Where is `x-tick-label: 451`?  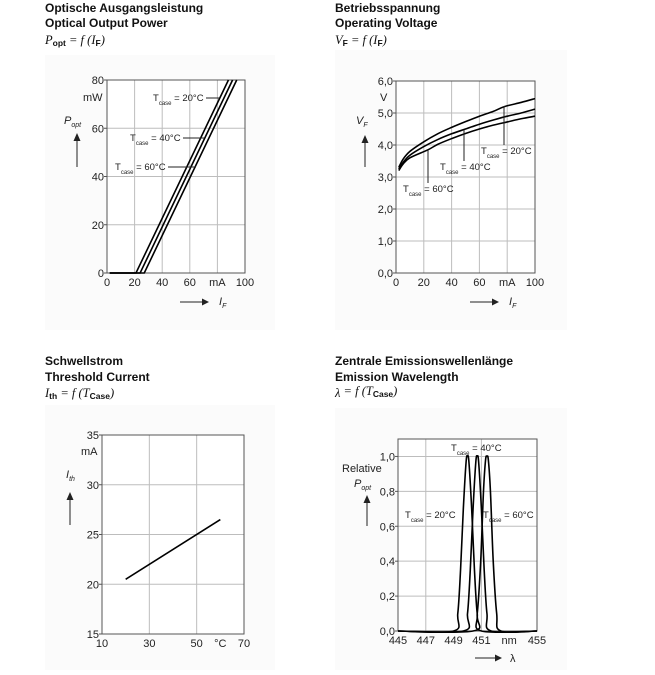
x-tick-label: 451 is located at coordinates (481, 641).